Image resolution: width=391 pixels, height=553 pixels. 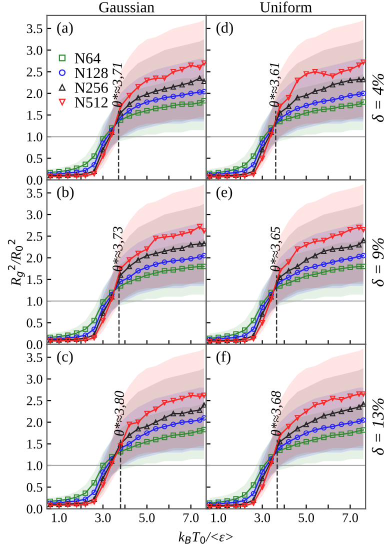 What do you see at coordinates (306, 517) in the screenshot?
I see `x-tick-label: 5.0` at bounding box center [306, 517].